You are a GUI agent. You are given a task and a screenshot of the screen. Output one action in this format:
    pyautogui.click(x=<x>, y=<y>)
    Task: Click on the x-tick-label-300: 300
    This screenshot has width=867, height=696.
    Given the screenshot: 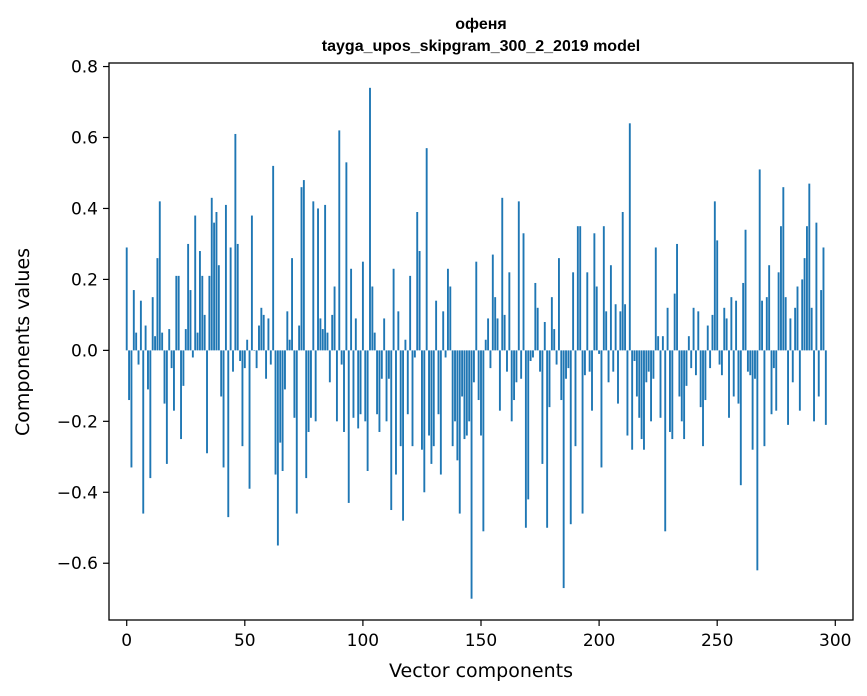 What is the action you would take?
    pyautogui.click(x=835, y=641)
    